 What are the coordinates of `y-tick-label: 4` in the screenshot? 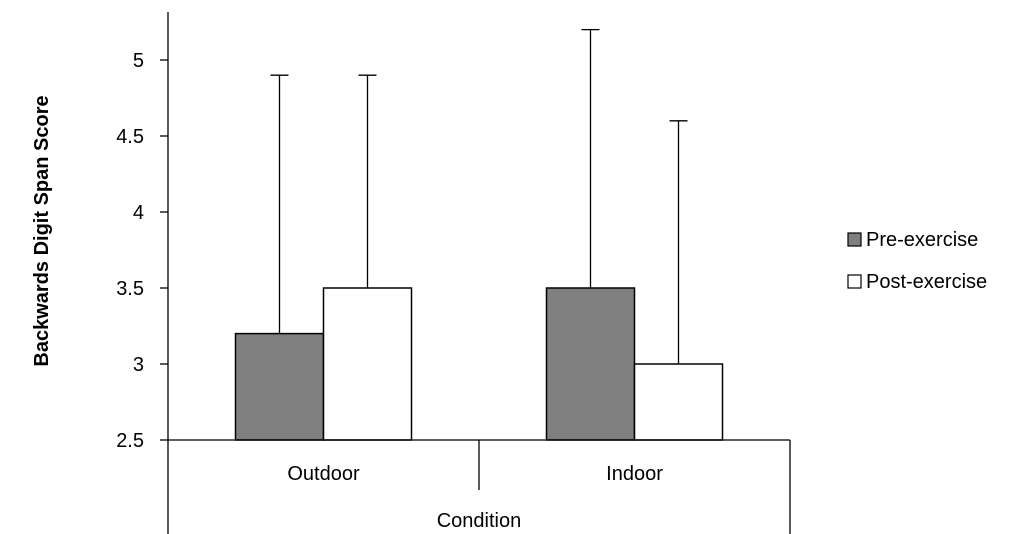 It's located at (138, 213).